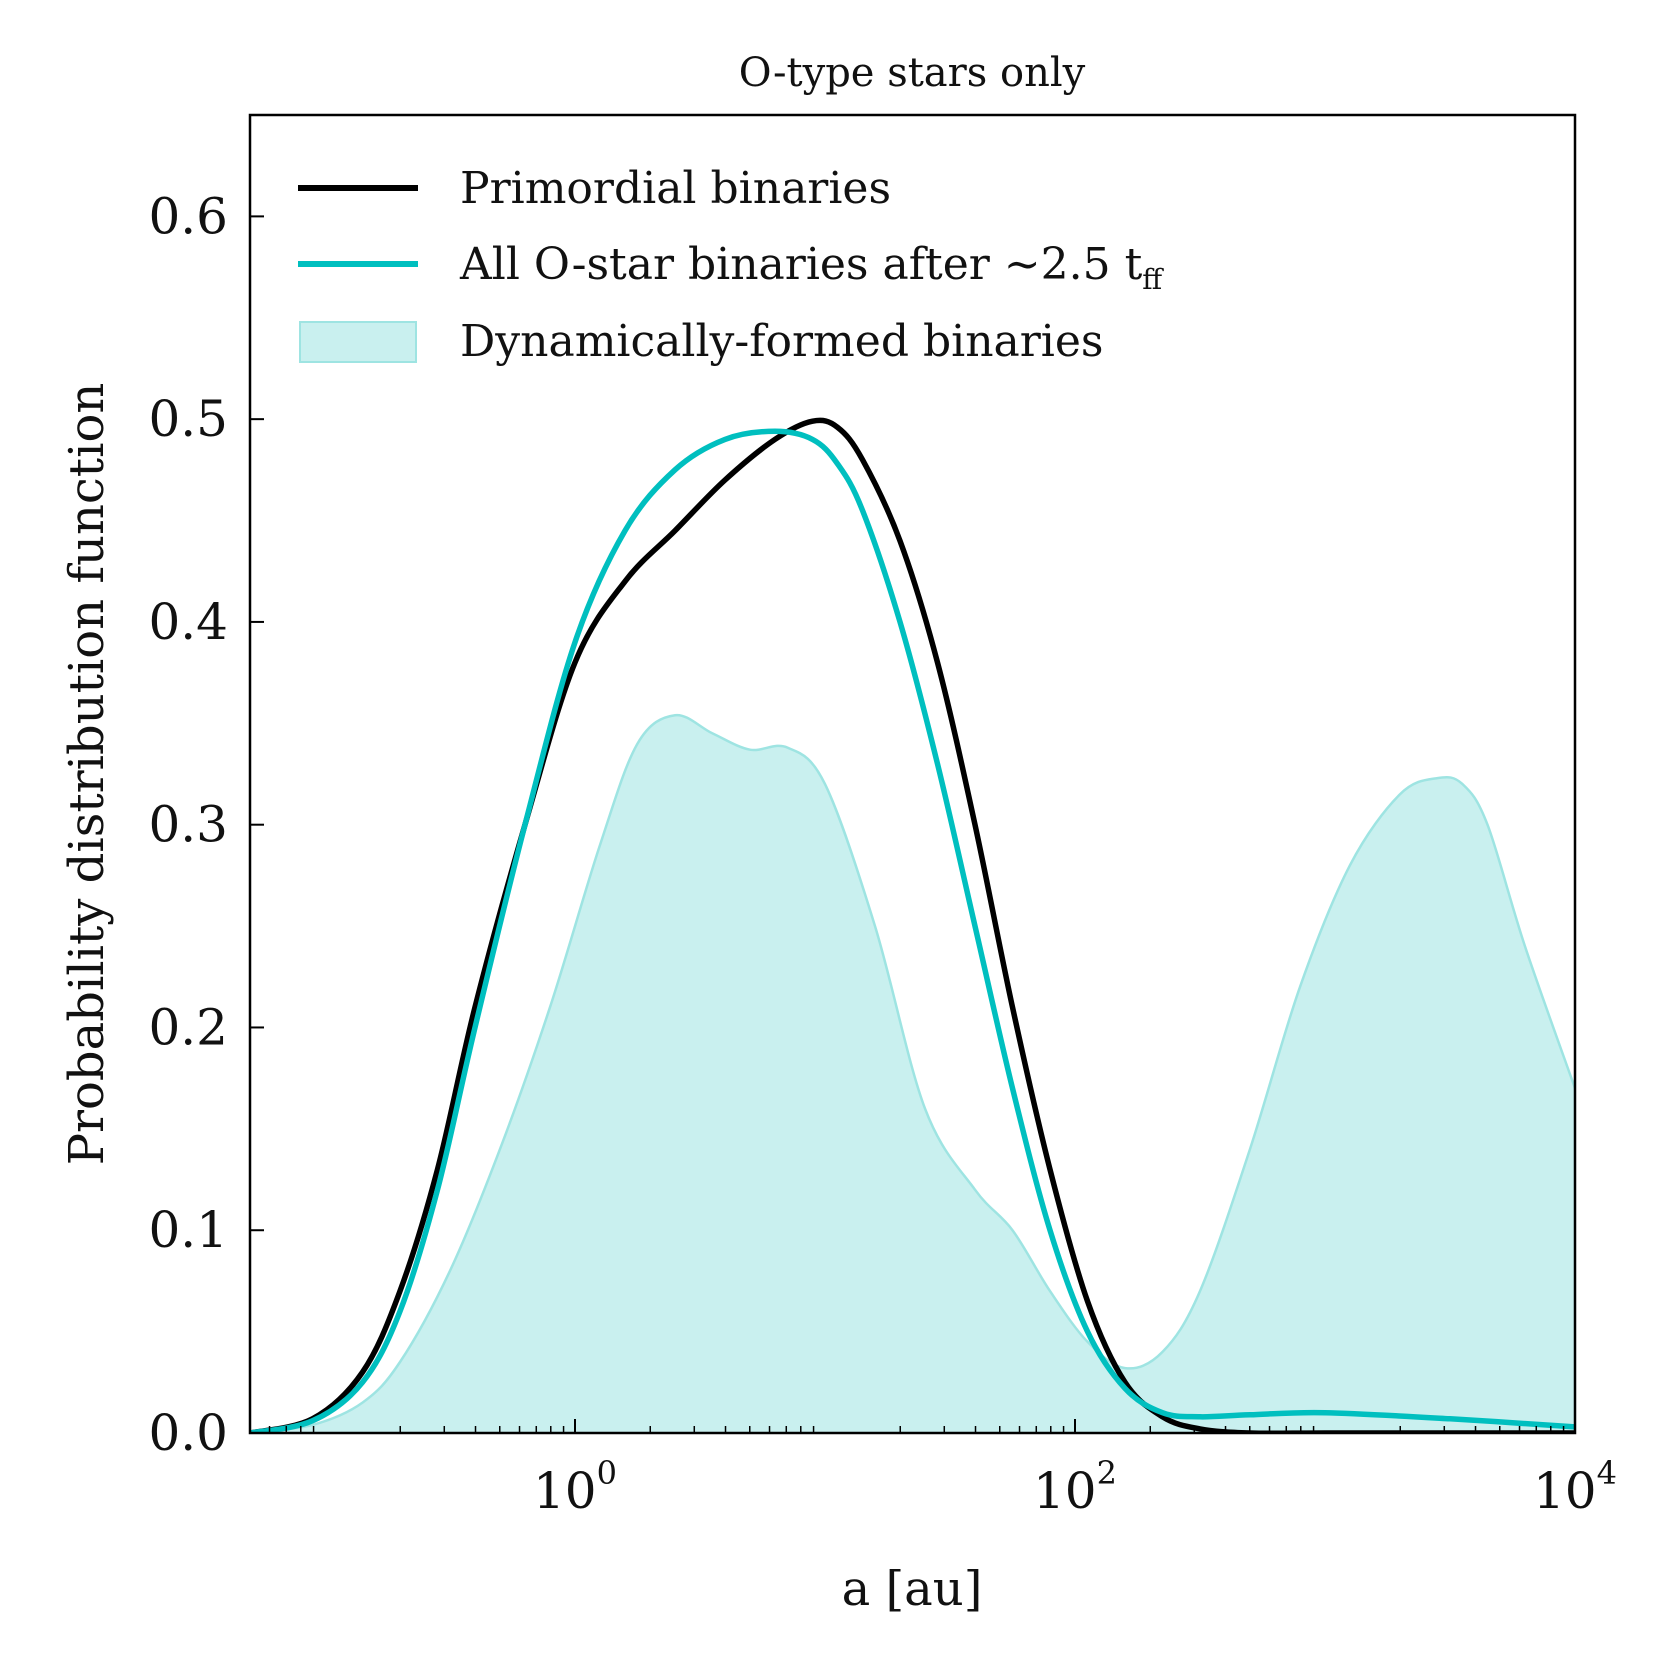  I want to click on y-tick-label: 0.2, so click(188, 1027).